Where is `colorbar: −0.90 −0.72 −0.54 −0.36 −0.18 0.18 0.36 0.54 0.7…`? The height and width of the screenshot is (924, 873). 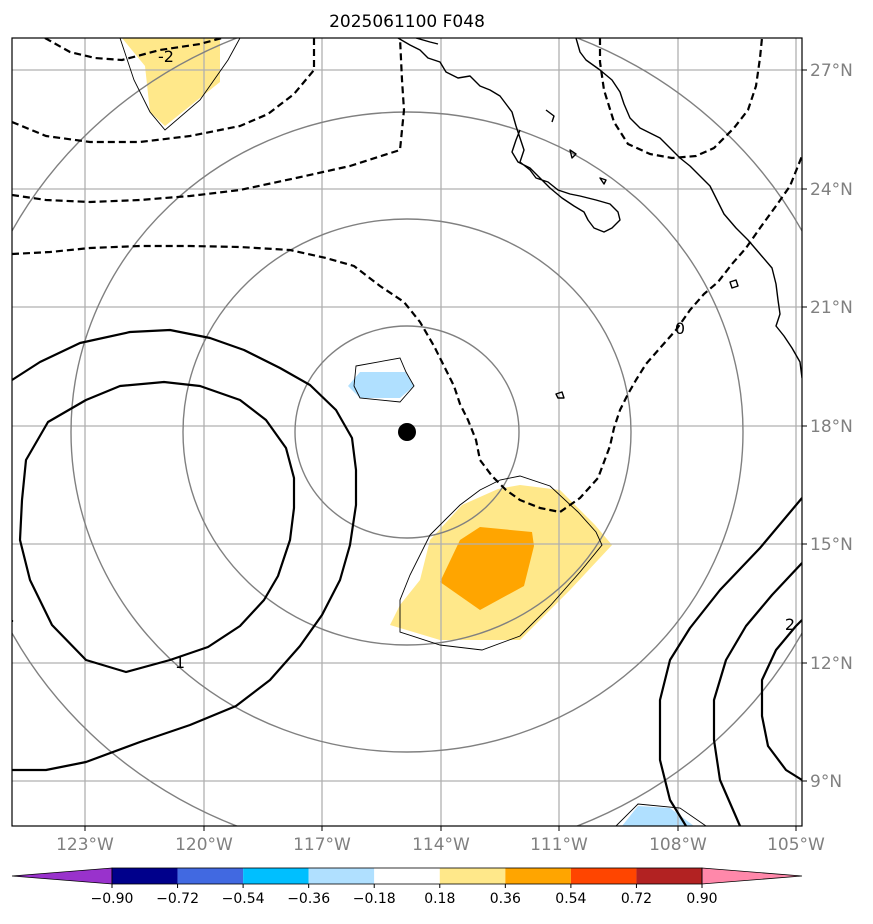
colorbar: −0.90 −0.72 −0.54 −0.36 −0.18 0.18 0.36 0.54 0.7… is located at coordinates (407, 887).